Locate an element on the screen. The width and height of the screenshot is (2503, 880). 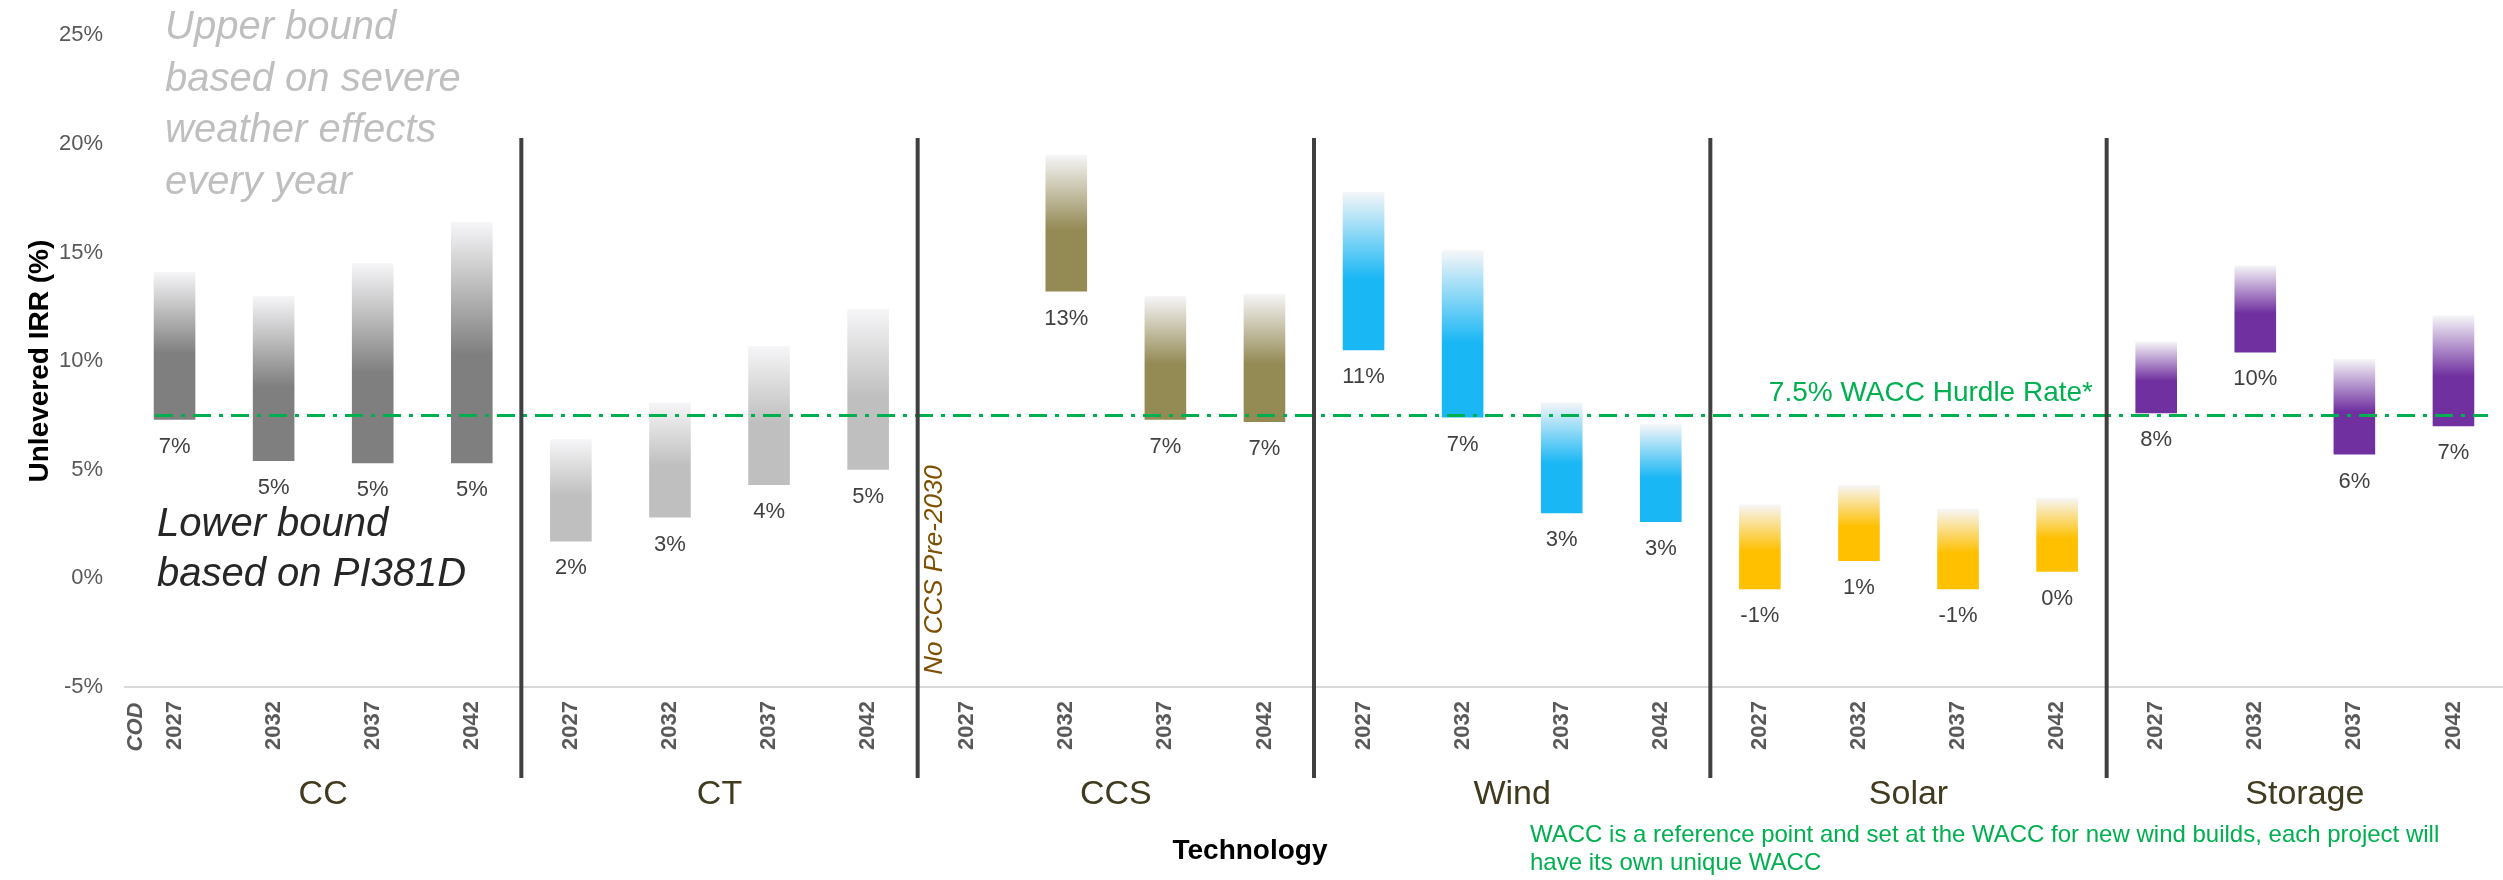
text: CC is located at coordinates (323, 792).